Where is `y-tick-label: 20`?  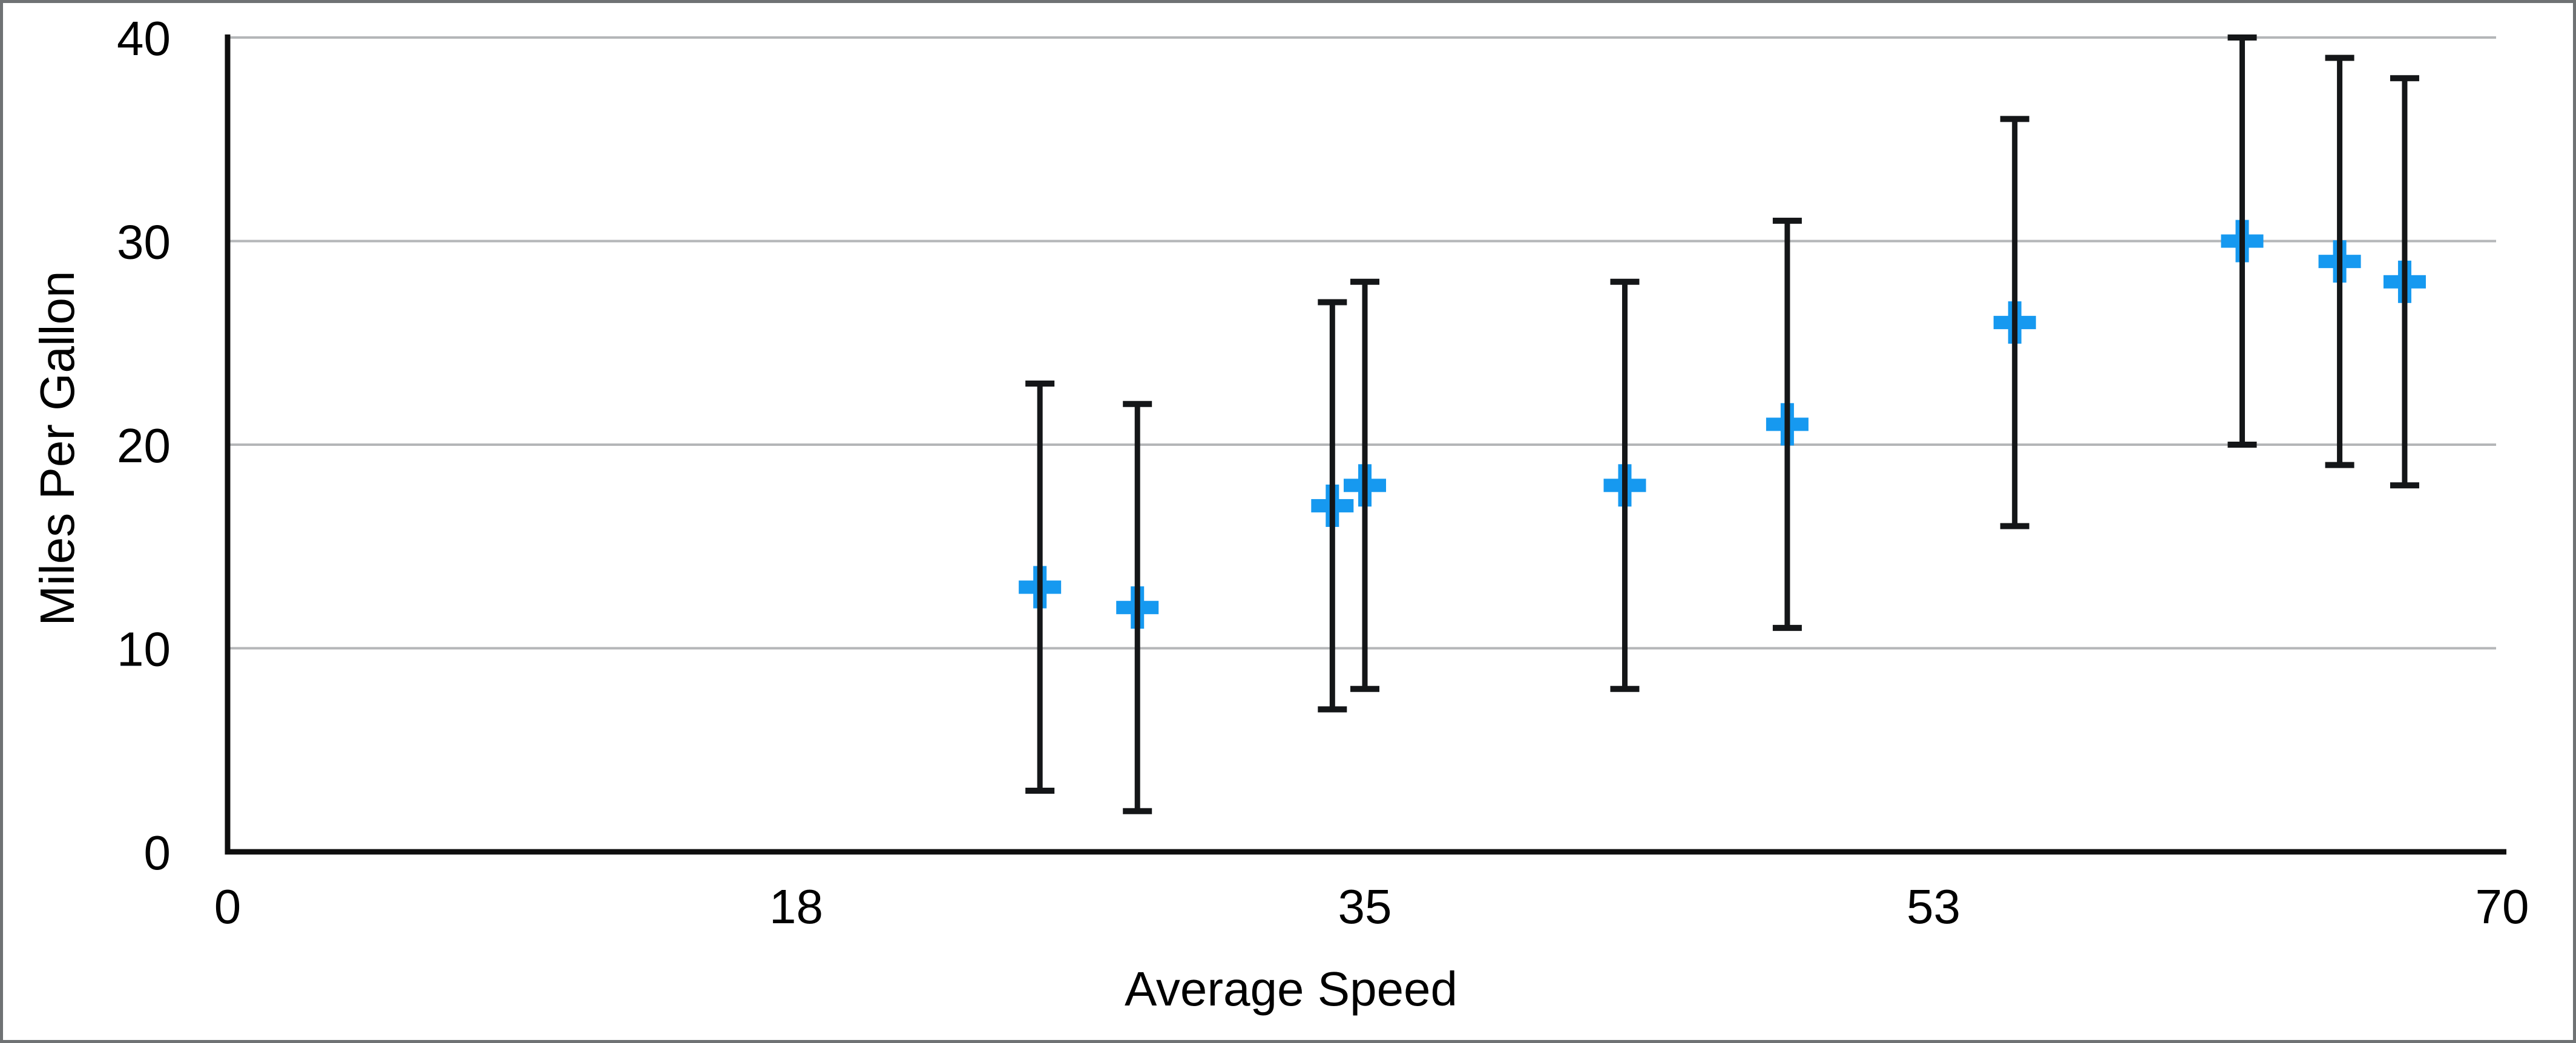 y-tick-label: 20 is located at coordinates (144, 446).